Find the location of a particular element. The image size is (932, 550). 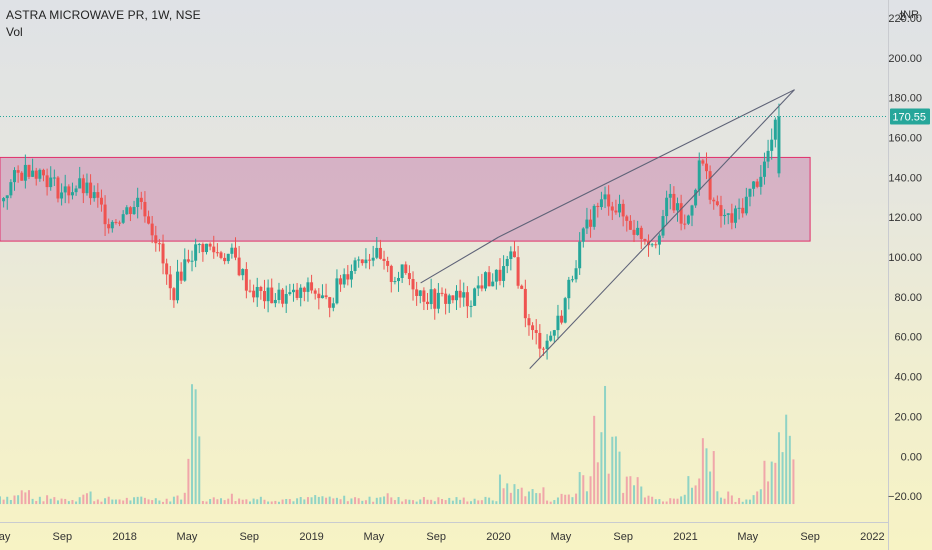

x-tick-label: 2018 is located at coordinates (124, 537).